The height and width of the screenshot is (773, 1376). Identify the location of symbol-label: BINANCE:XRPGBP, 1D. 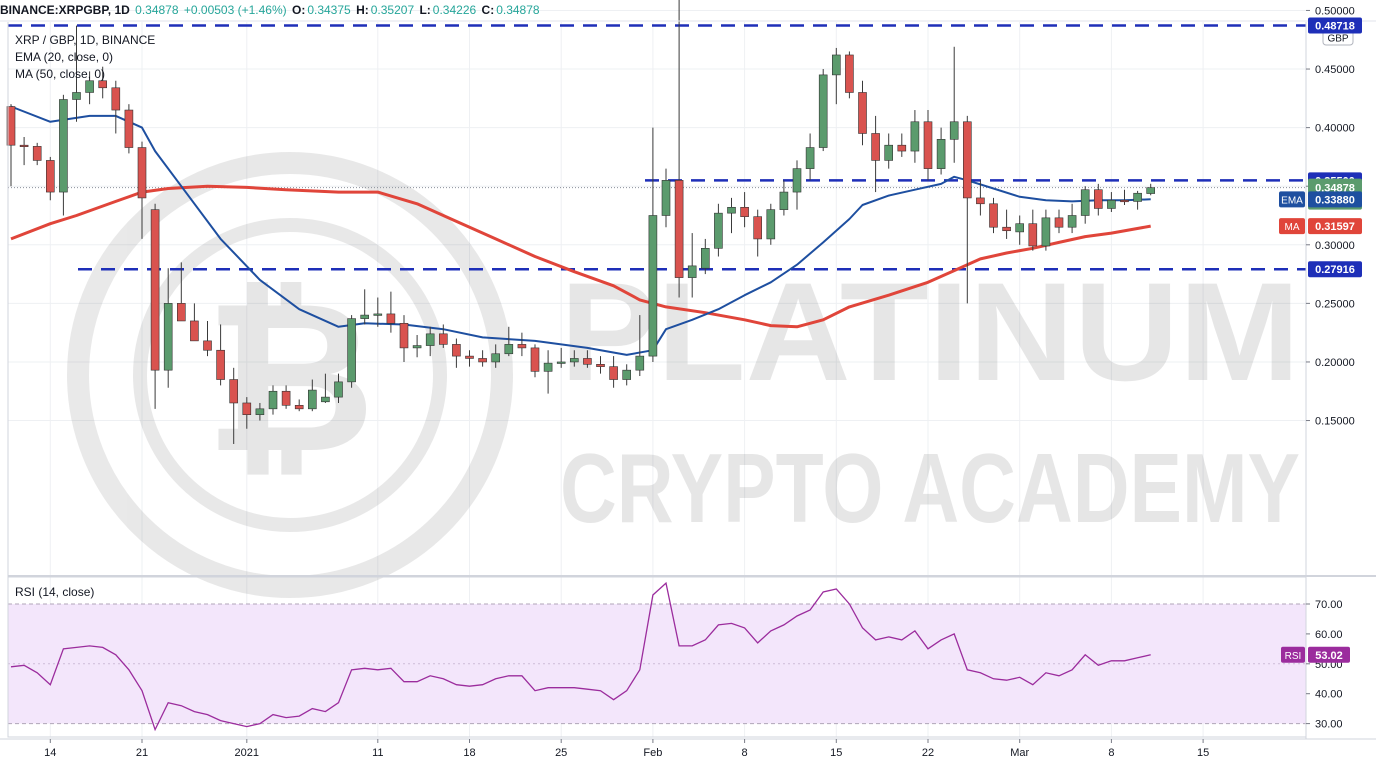
(65, 10).